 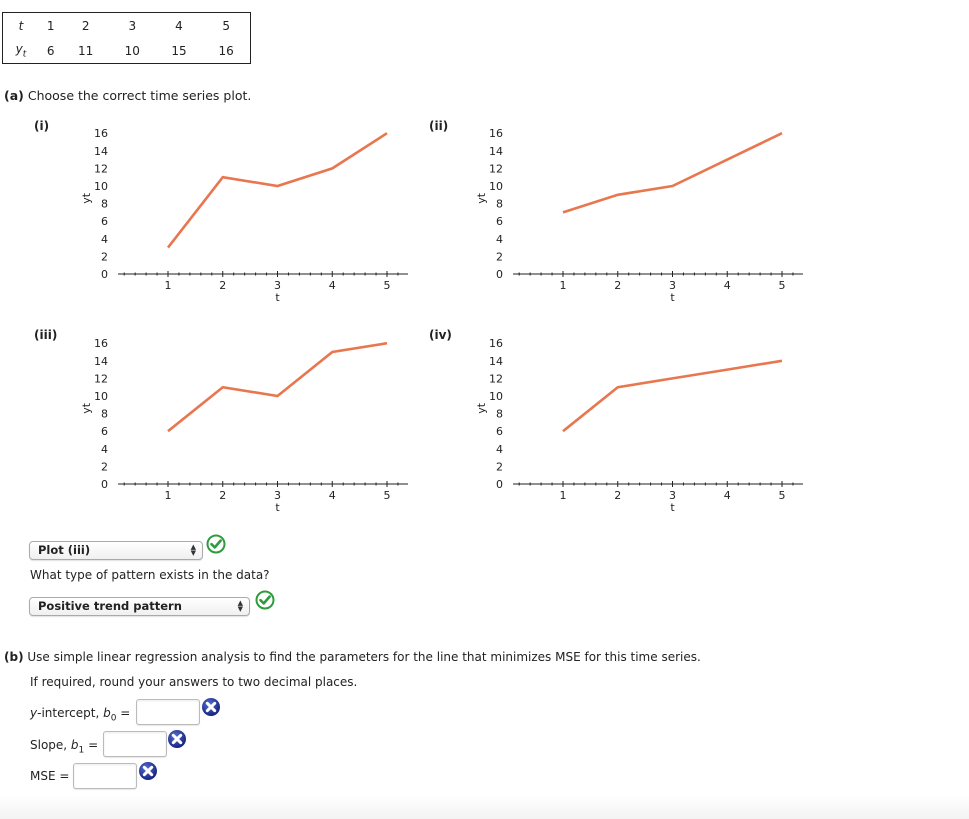 I want to click on label-text: MSE, so click(x=43, y=776).